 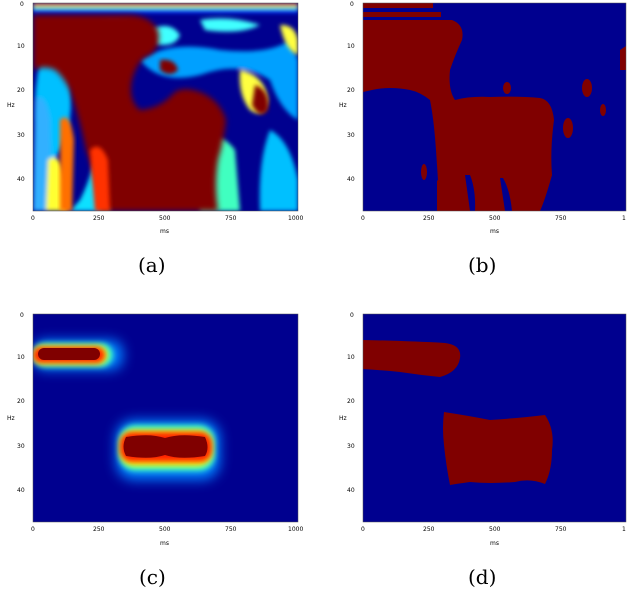 What do you see at coordinates (295, 529) in the screenshot?
I see `panel-c-xtick: 1000` at bounding box center [295, 529].